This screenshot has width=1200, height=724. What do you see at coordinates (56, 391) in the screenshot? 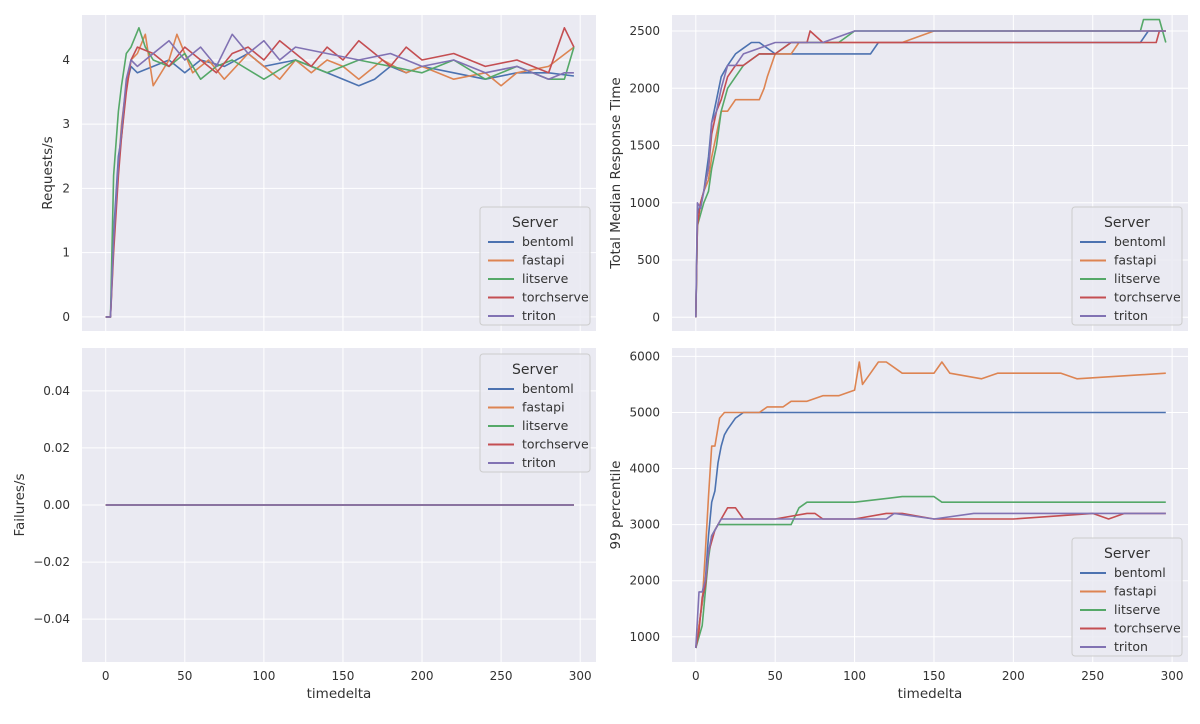
I see `y-tick-label: 0.04` at bounding box center [56, 391].